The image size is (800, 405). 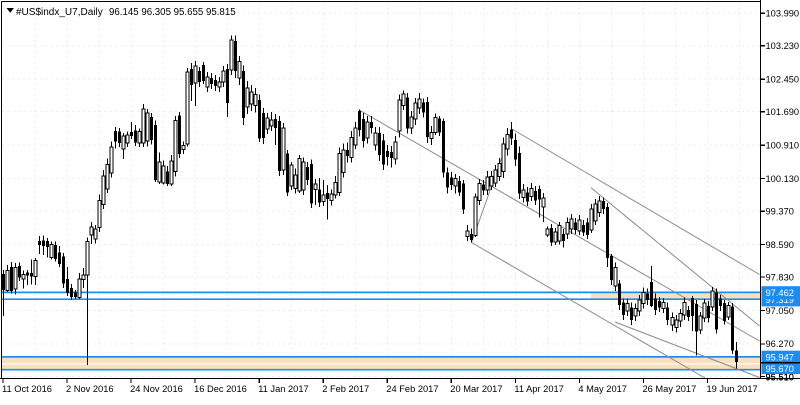 I want to click on svg-text: 24 Nov 2016, so click(x=156, y=389).